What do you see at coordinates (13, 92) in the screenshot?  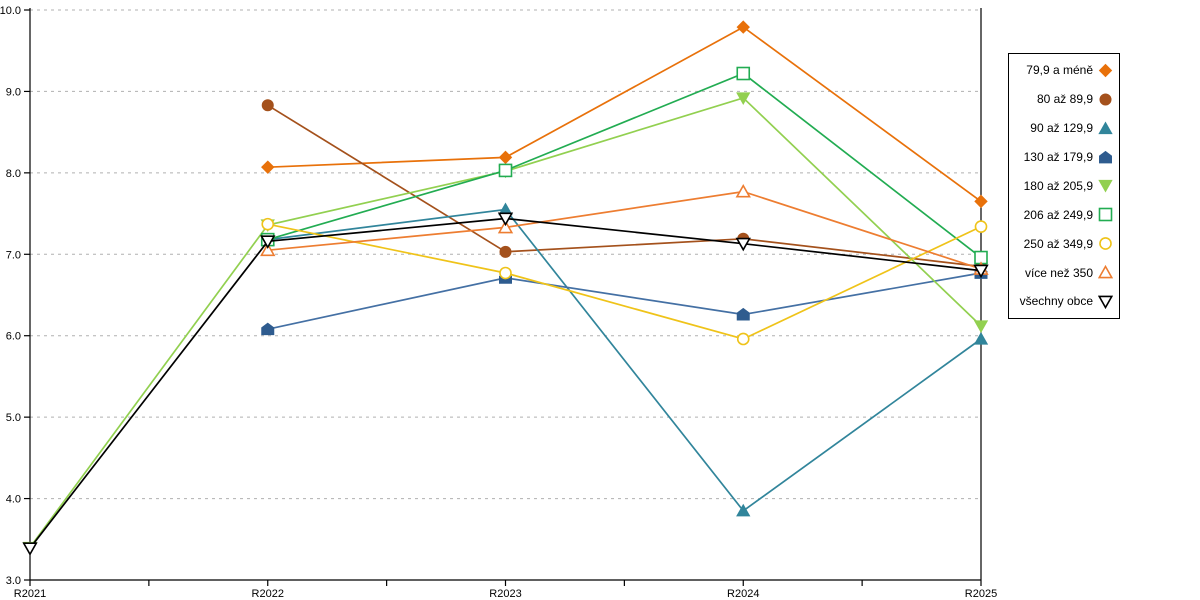 I see `y-axis-label: 9.0` at bounding box center [13, 92].